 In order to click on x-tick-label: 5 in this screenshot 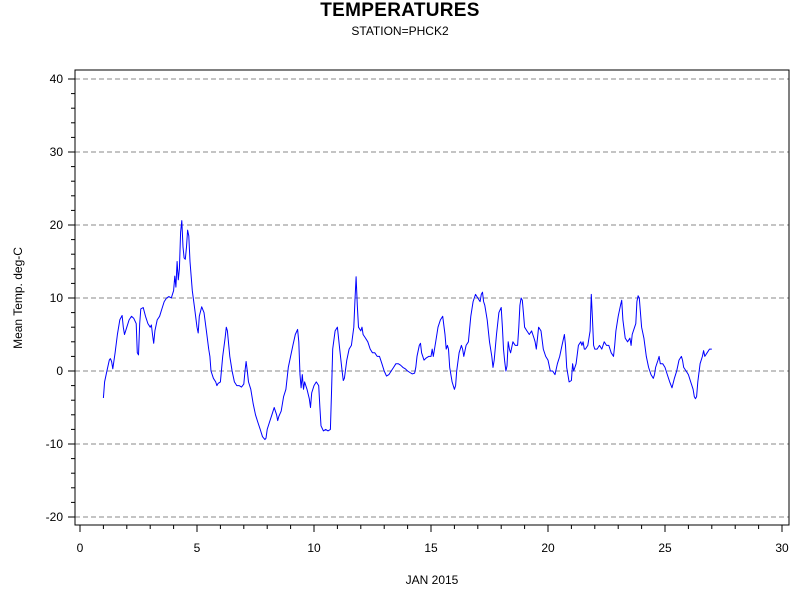, I will do `click(197, 548)`.